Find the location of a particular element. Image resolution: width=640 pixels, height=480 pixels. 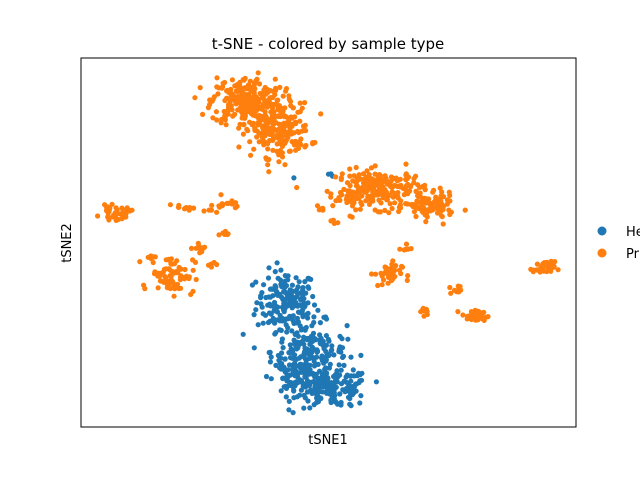

legend: He Pr is located at coordinates (618, 243).